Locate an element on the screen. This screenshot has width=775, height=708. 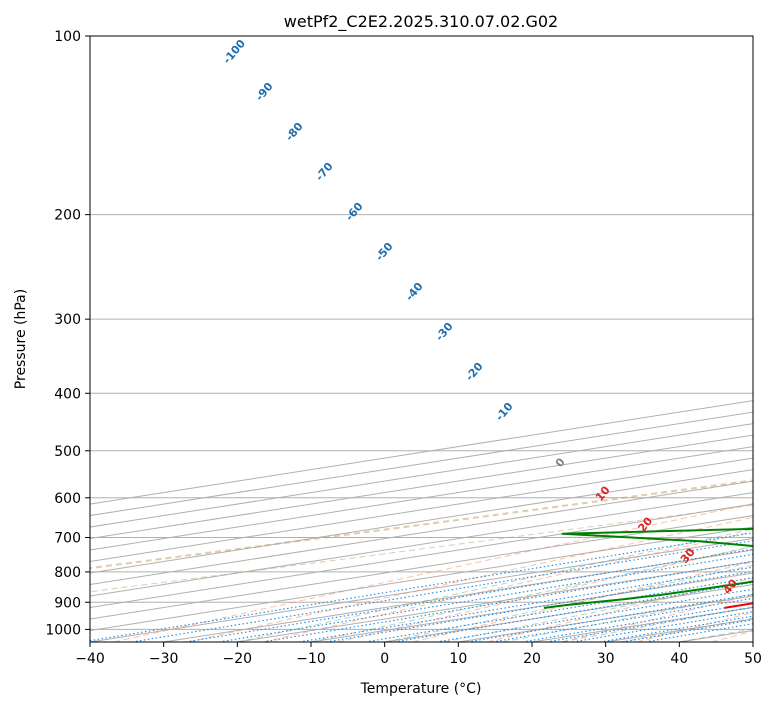
x-tick-label: −10 is located at coordinates (311, 659).